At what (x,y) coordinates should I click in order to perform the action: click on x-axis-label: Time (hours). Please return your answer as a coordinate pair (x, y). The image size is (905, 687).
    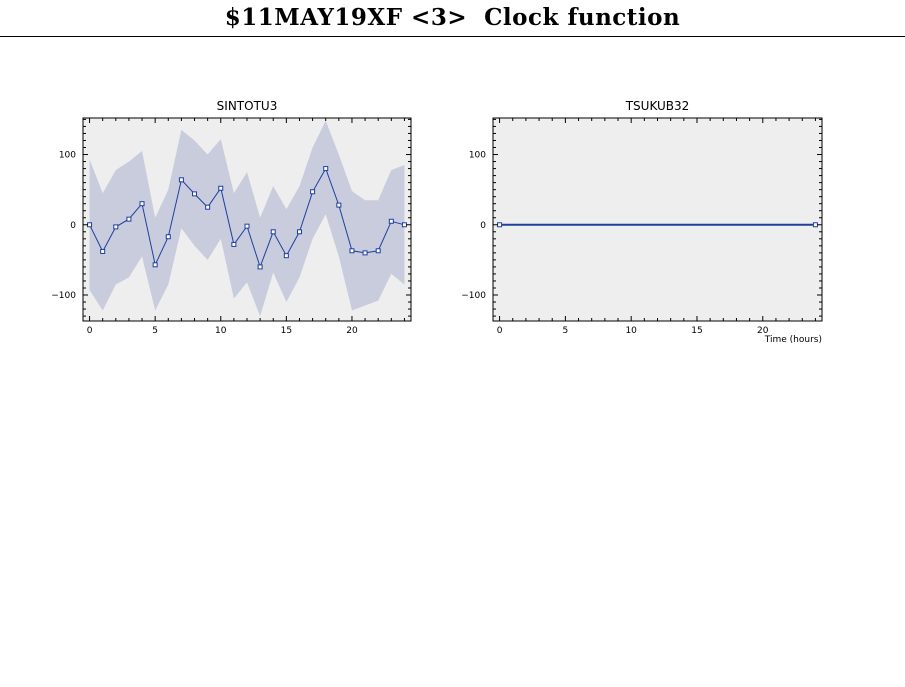
    Looking at the image, I should click on (793, 340).